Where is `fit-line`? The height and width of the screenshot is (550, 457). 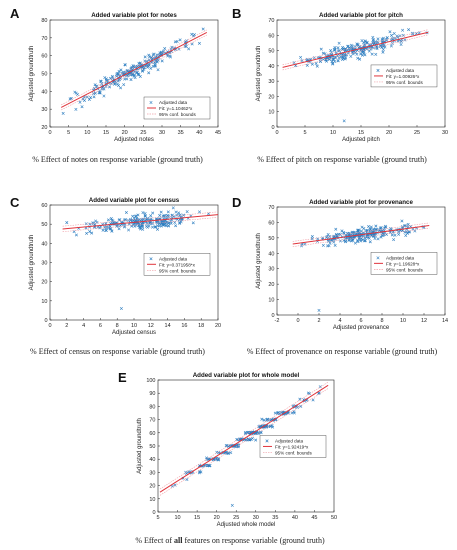
fit-line is located at coordinates (244, 438).